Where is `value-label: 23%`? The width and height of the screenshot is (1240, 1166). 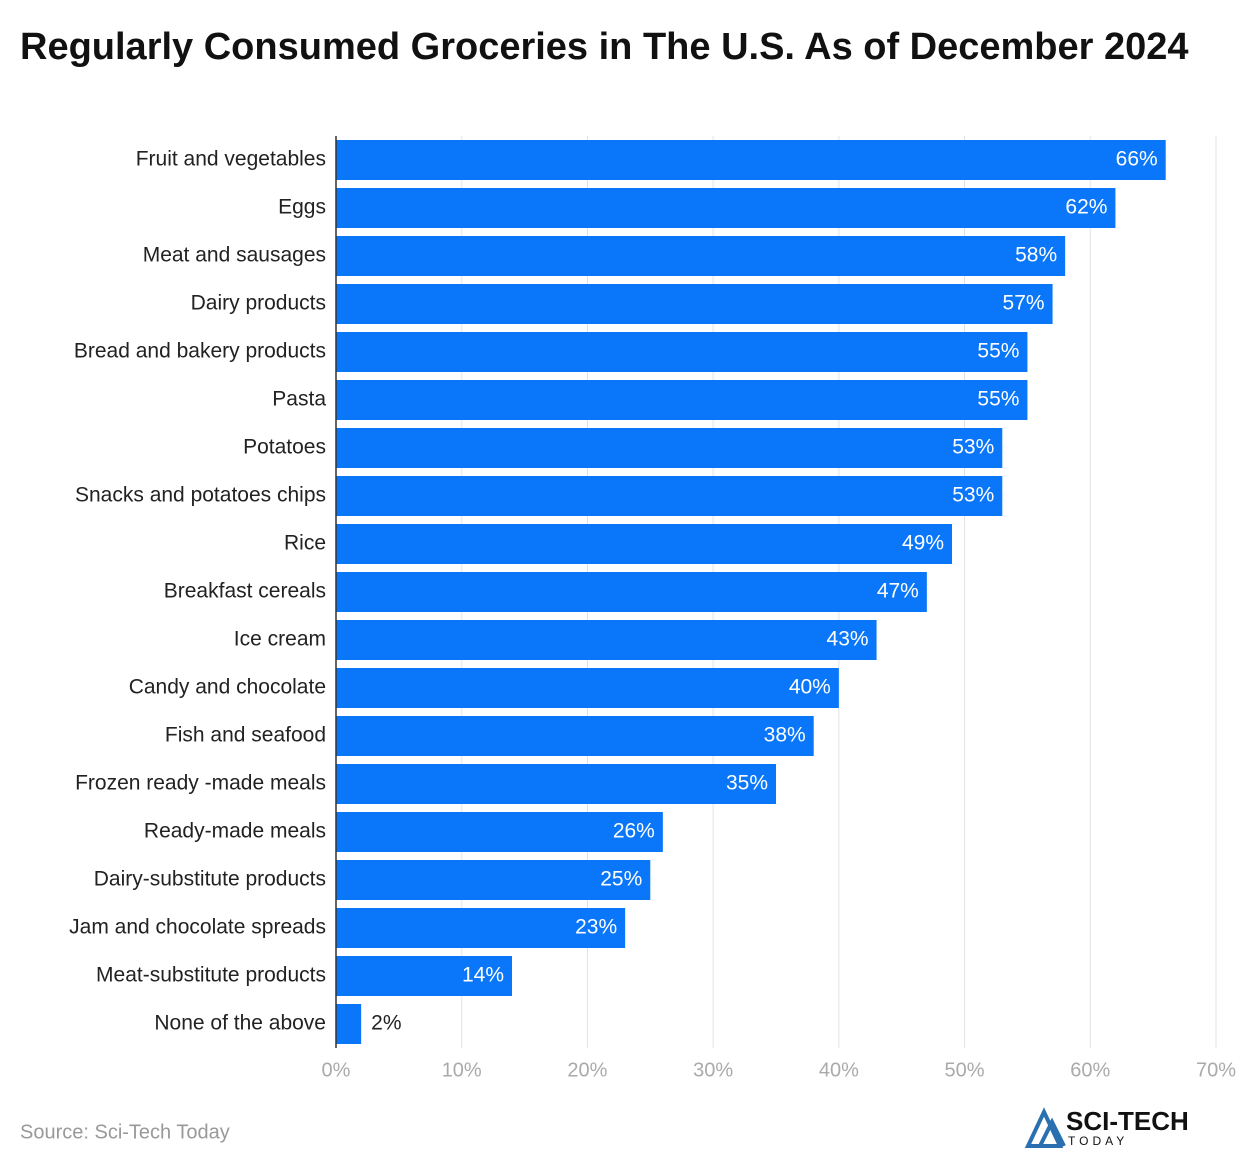
value-label: 23% is located at coordinates (596, 927).